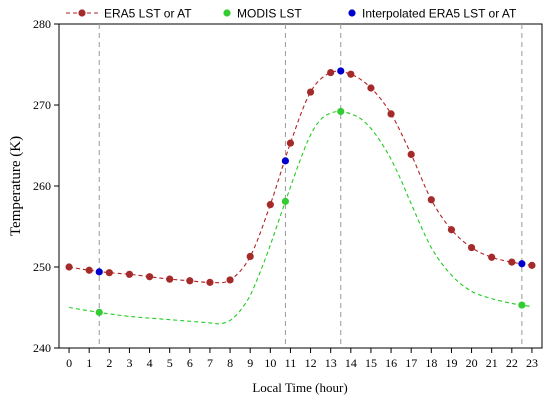  What do you see at coordinates (42, 105) in the screenshot?
I see `y-tick-label: 270` at bounding box center [42, 105].